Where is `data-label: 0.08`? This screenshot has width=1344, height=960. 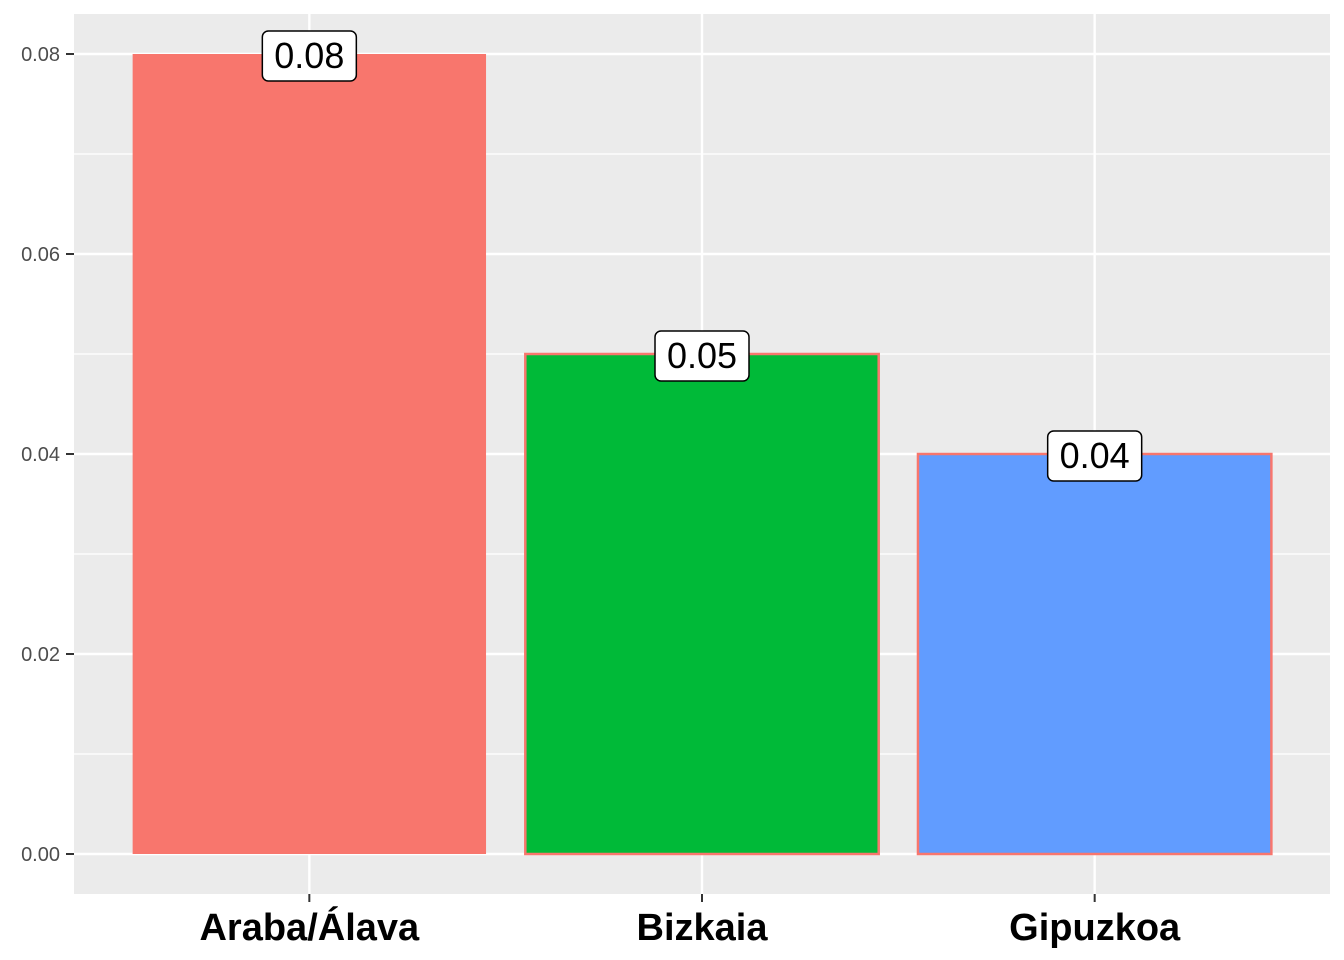
data-label: 0.08 is located at coordinates (309, 55).